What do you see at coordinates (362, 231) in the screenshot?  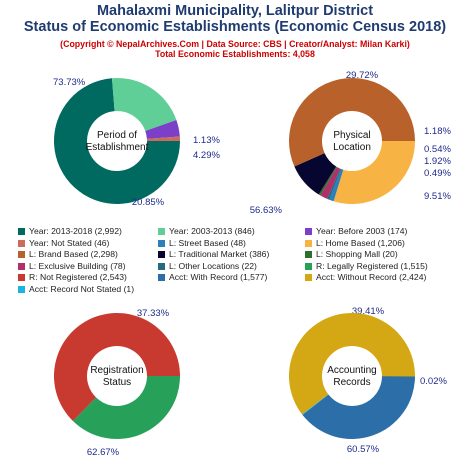 I see `legend-label: Year: Before 2003 (174)` at bounding box center [362, 231].